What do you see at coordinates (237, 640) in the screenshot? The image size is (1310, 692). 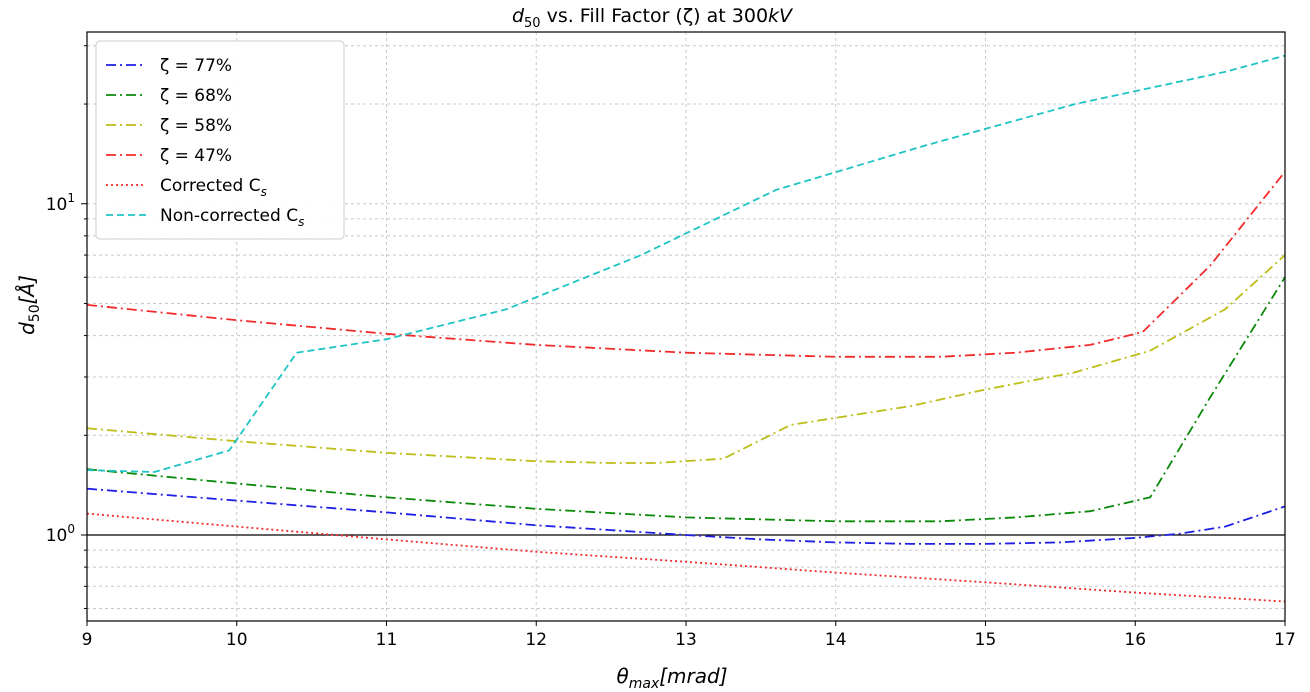 I see `x-tick-label: 10` at bounding box center [237, 640].